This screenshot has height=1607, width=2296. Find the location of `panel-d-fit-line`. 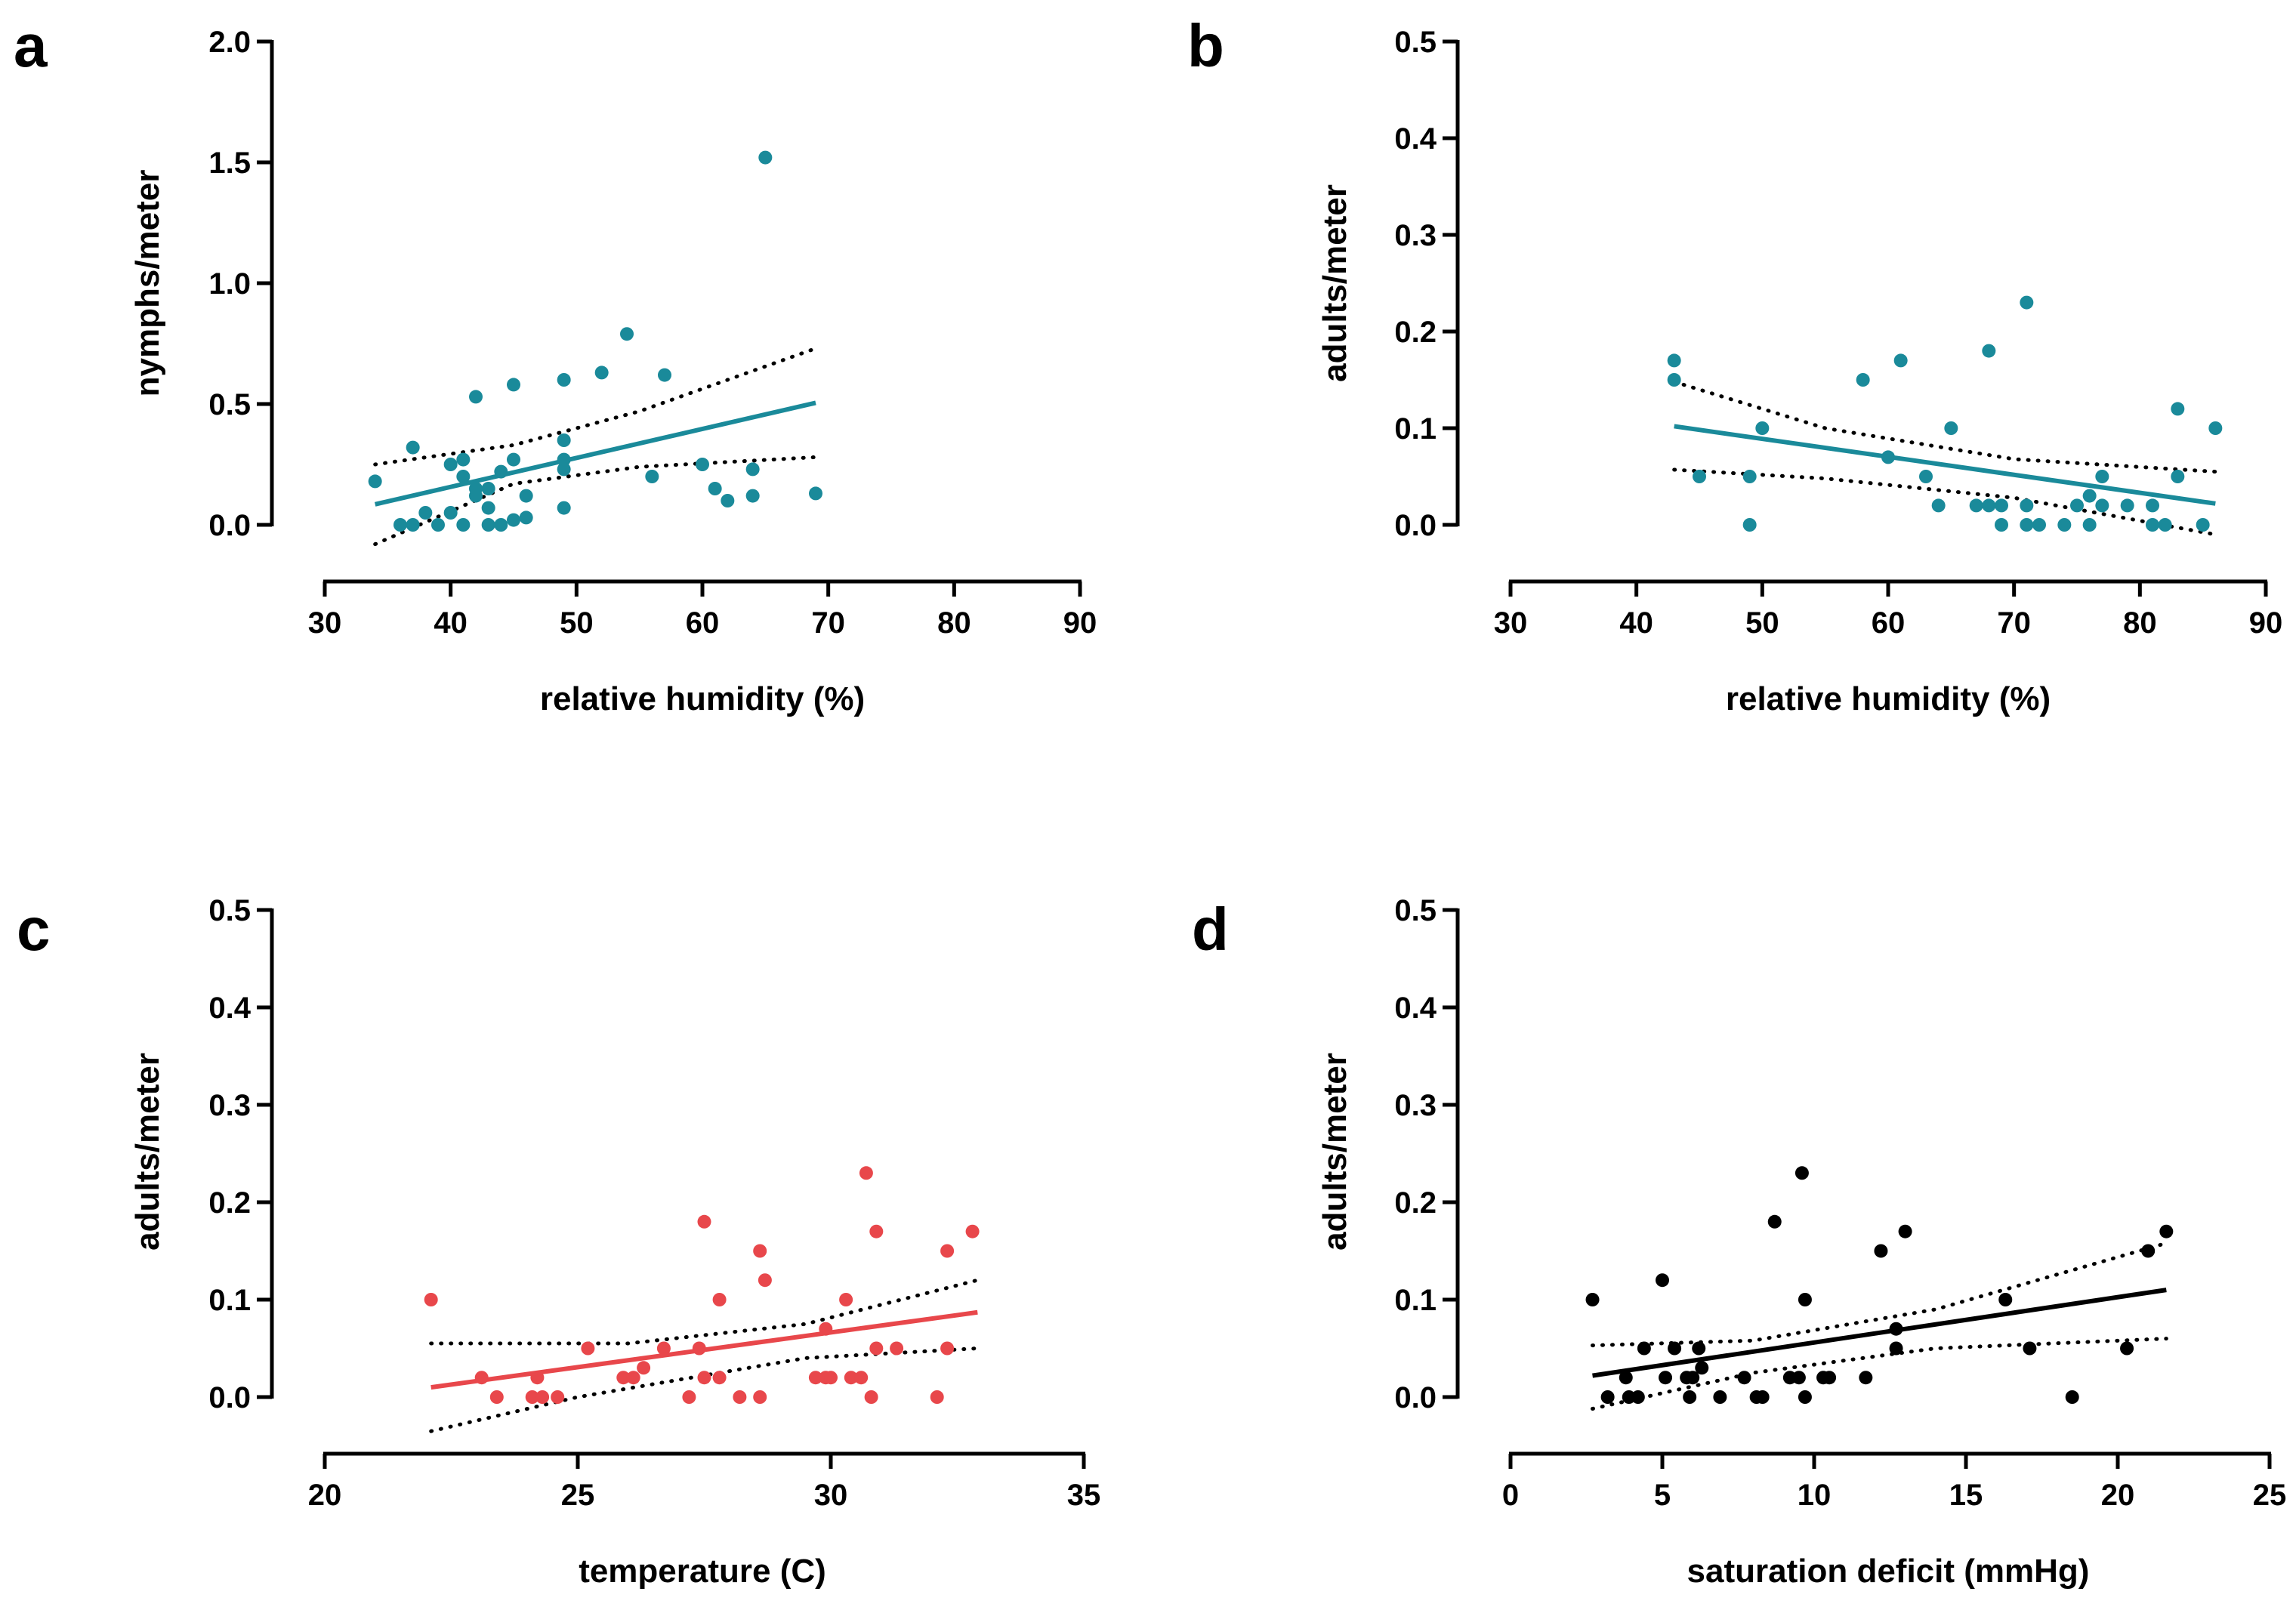

panel-d-fit-line is located at coordinates (1879, 1333).